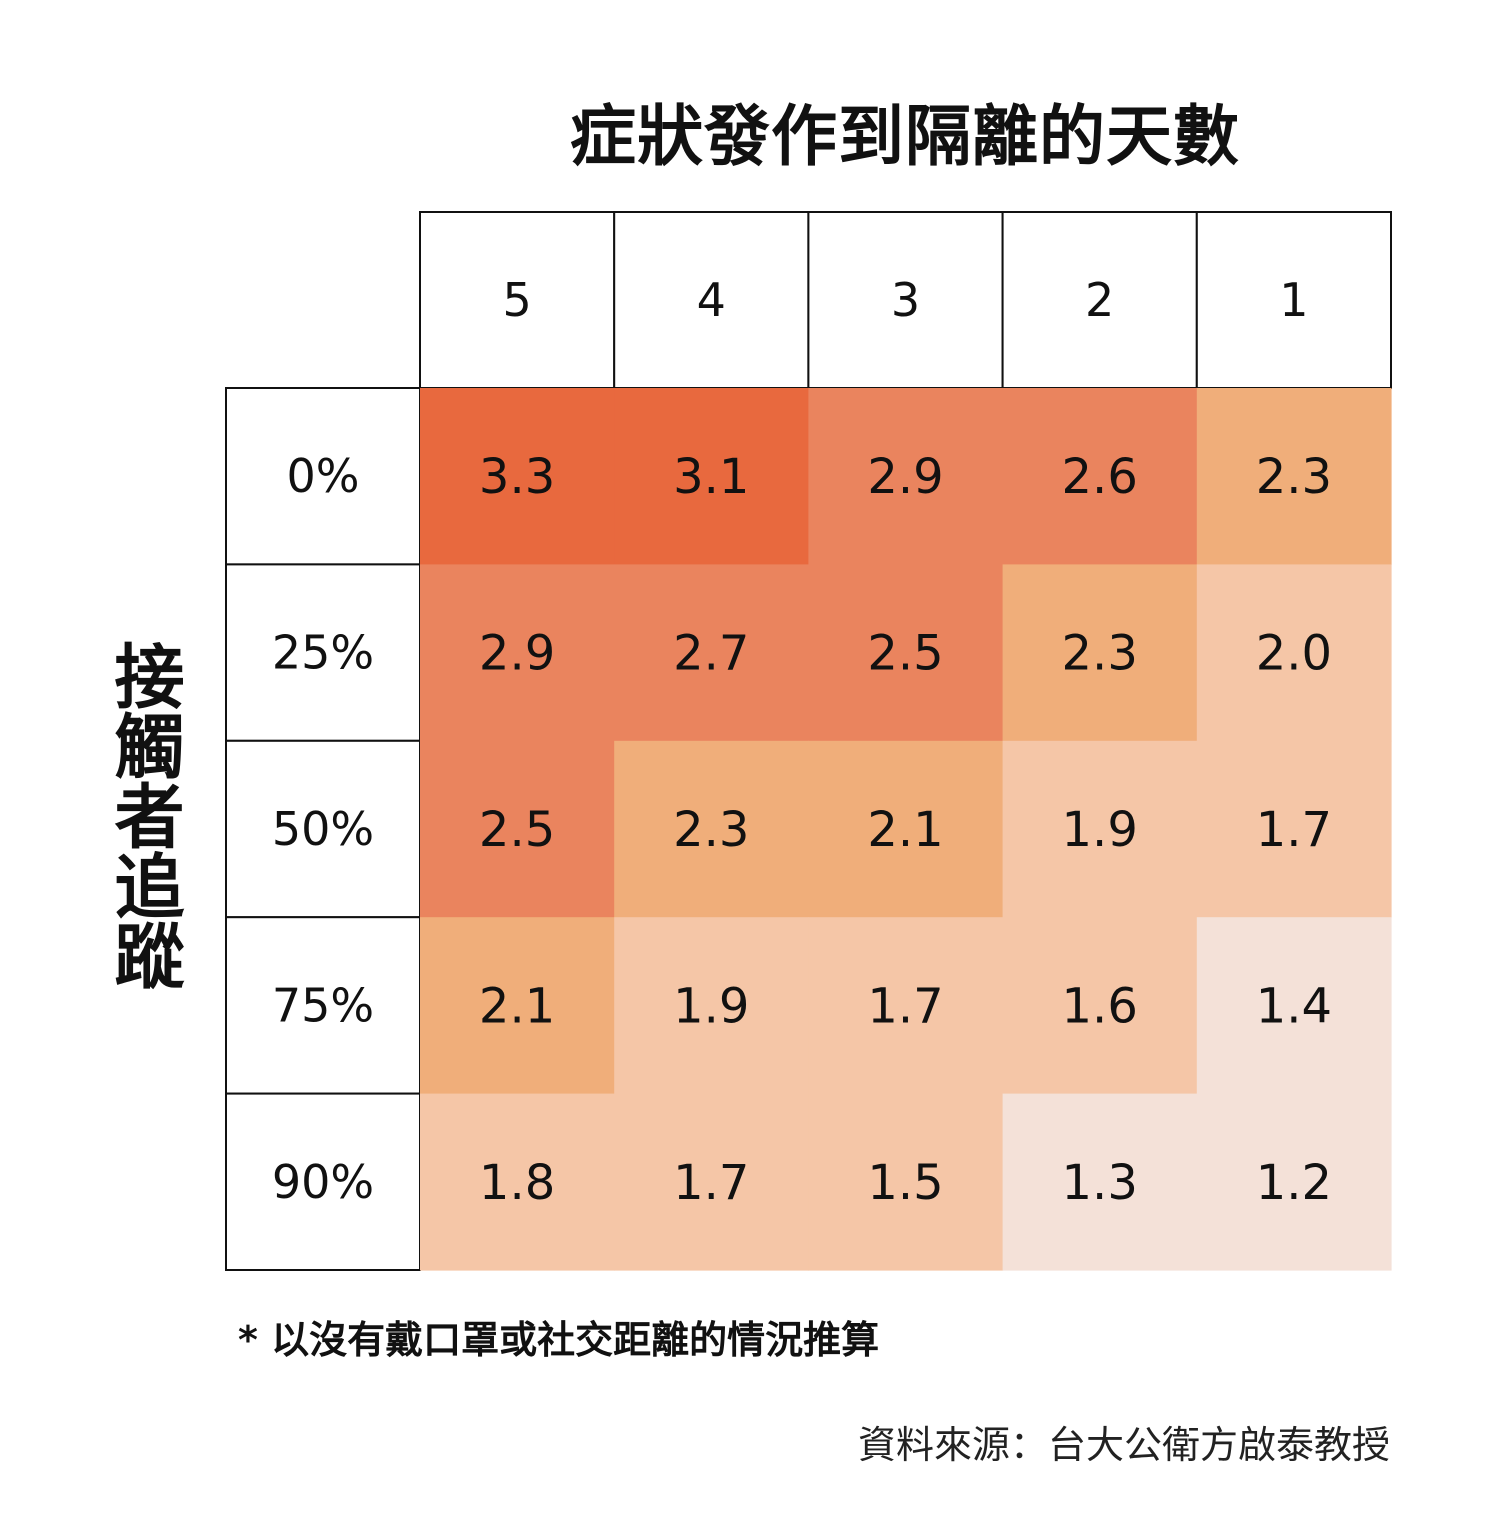 The width and height of the screenshot is (1500, 1529). I want to click on heat-cell-value: 2.7, so click(711, 654).